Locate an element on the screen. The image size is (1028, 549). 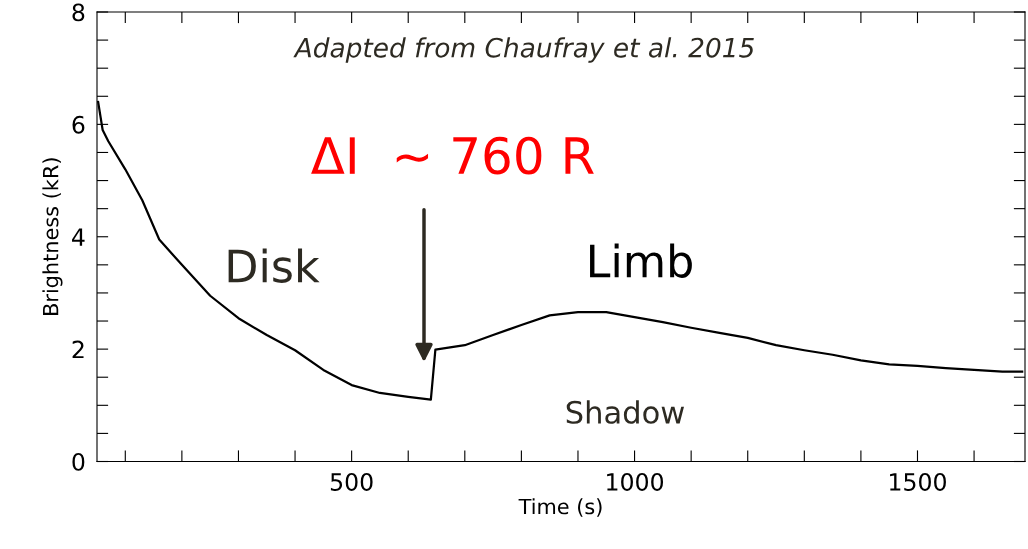
annotation: Shadow is located at coordinates (625, 412).